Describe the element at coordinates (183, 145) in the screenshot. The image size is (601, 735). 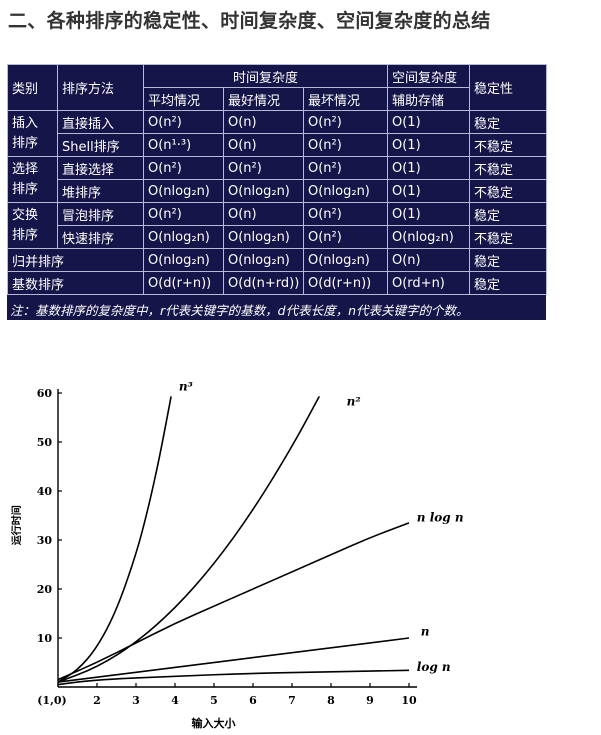
I see `cell-avg: O(n¹·³)` at that location.